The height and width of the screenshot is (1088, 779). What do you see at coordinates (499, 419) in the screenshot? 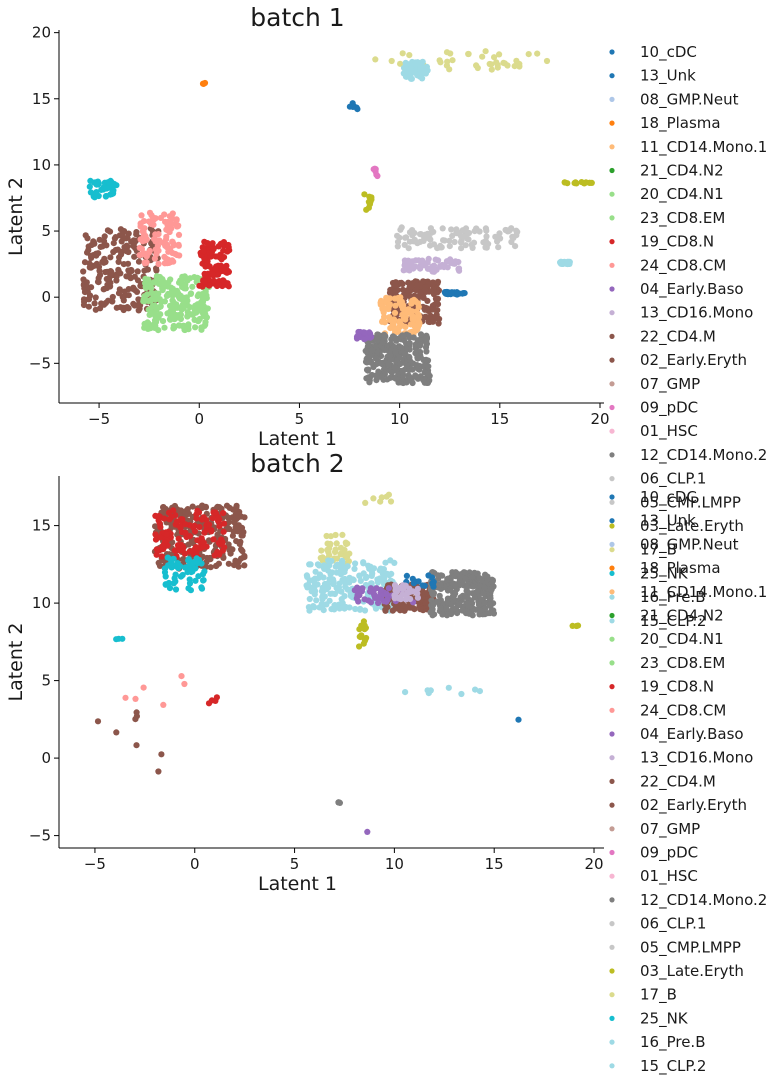
I see `x-tick-label: 15` at bounding box center [499, 419].